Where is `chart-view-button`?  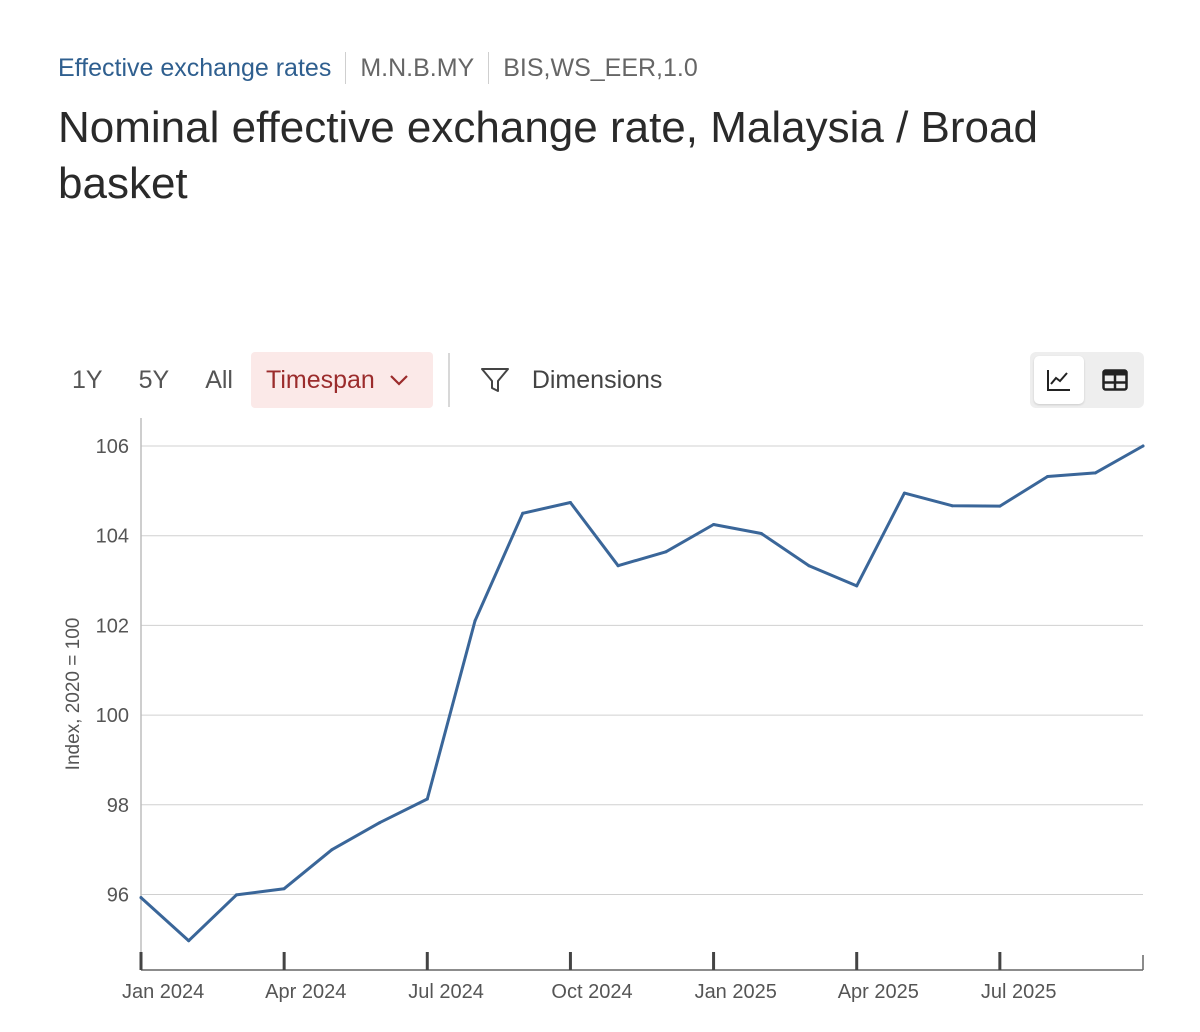 chart-view-button is located at coordinates (1059, 380).